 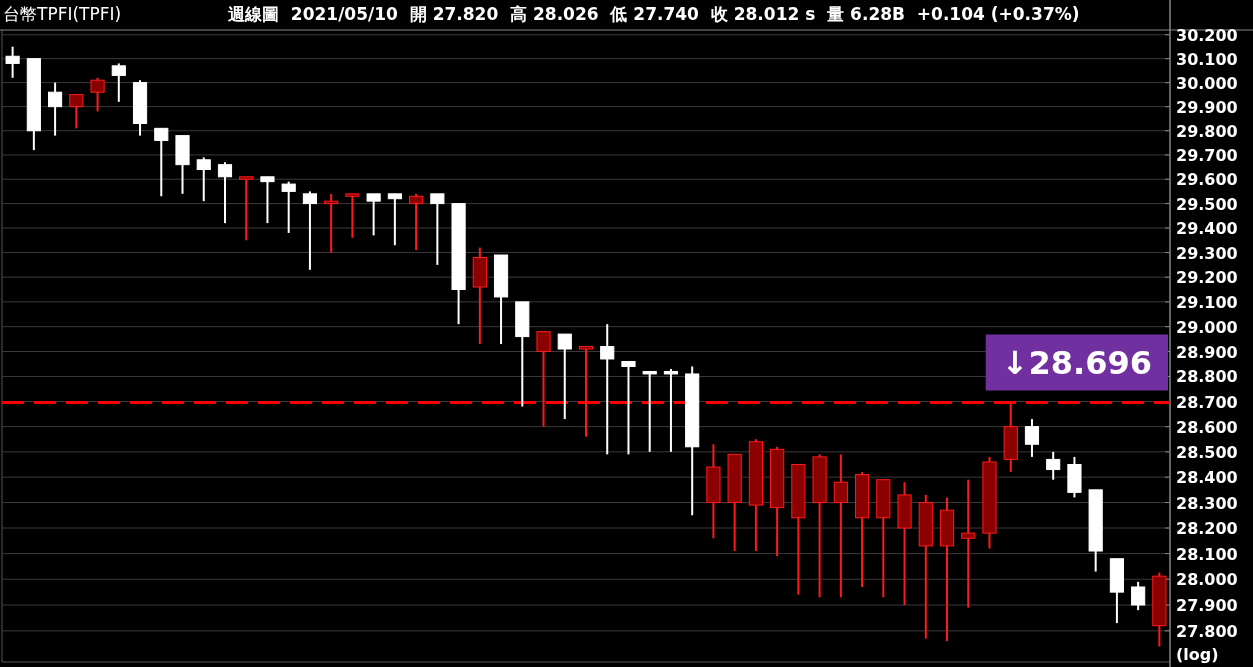 I want to click on title: 台幣TPFI(TPFI), so click(x=62, y=14).